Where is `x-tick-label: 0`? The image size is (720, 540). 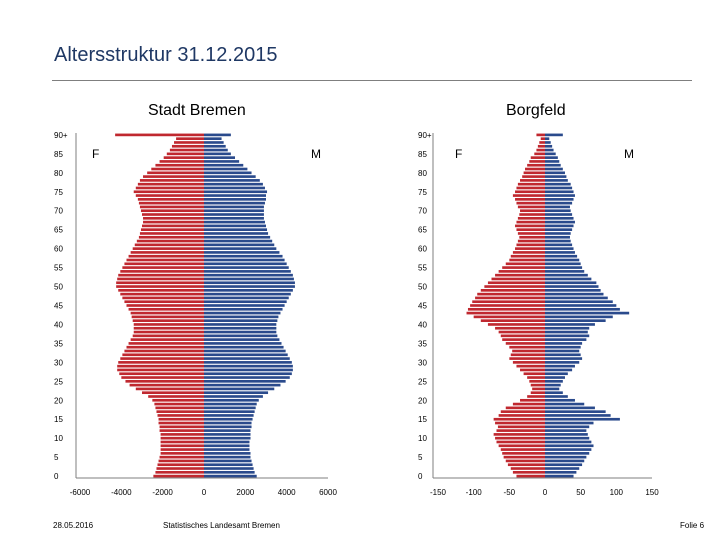 x-tick-label: 0 is located at coordinates (204, 492).